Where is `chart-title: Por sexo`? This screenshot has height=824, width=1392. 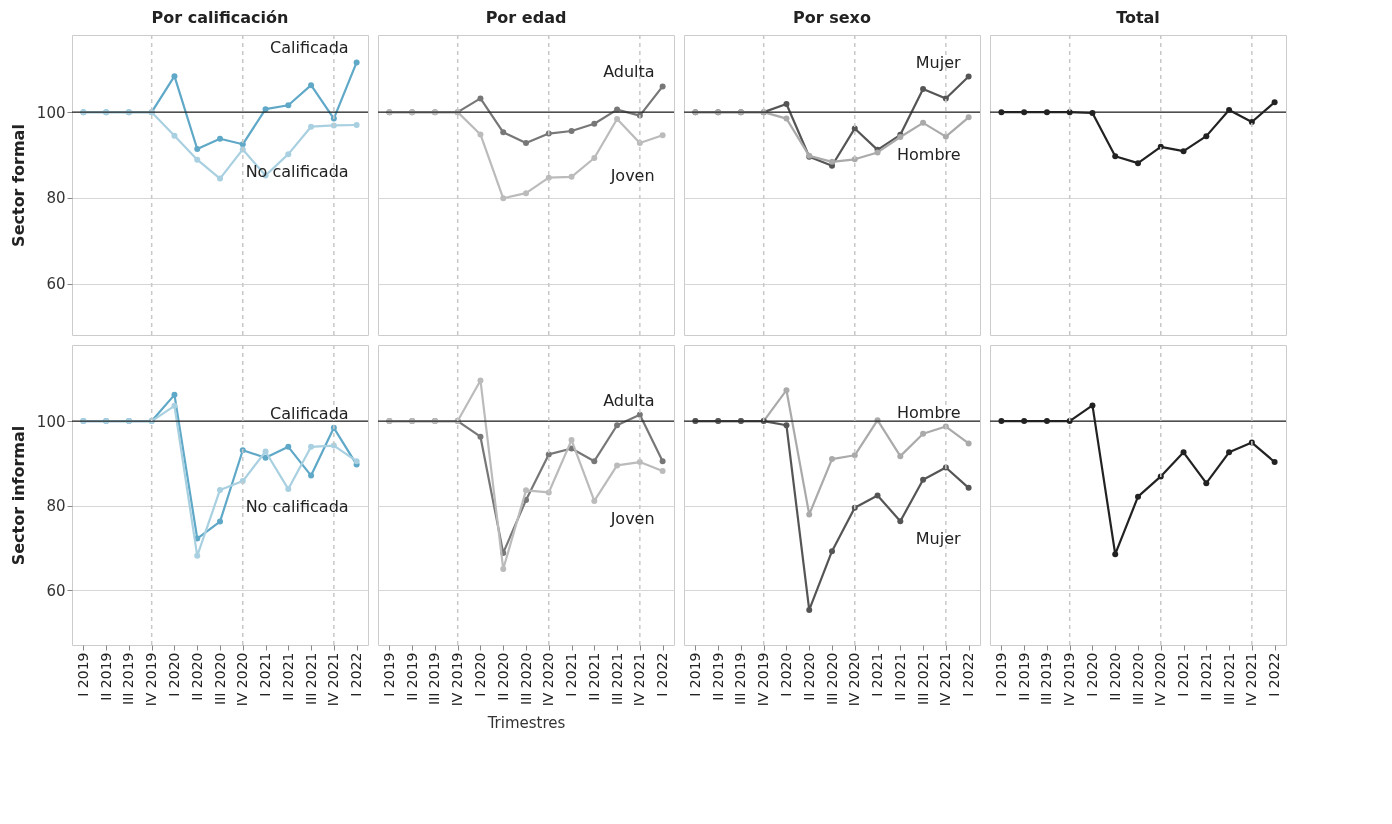 chart-title: Por sexo is located at coordinates (832, 18).